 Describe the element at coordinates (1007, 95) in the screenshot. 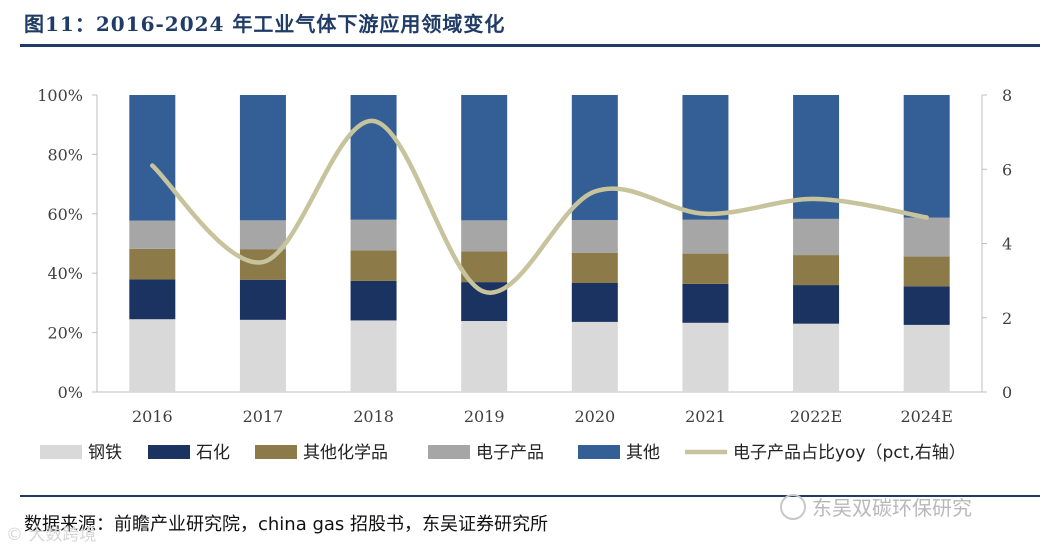

I see `right-tick-label: 8` at that location.